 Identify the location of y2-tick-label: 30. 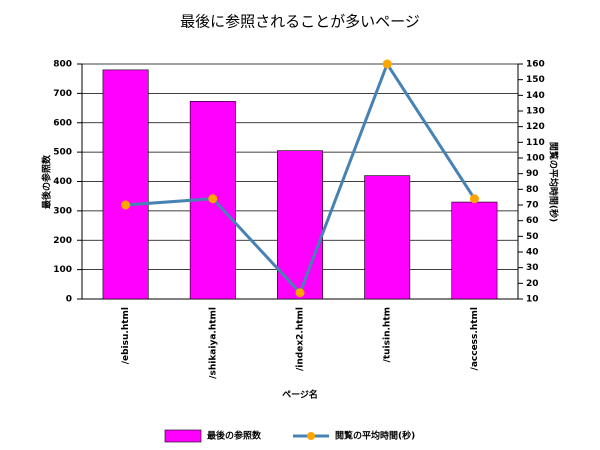
(532, 268).